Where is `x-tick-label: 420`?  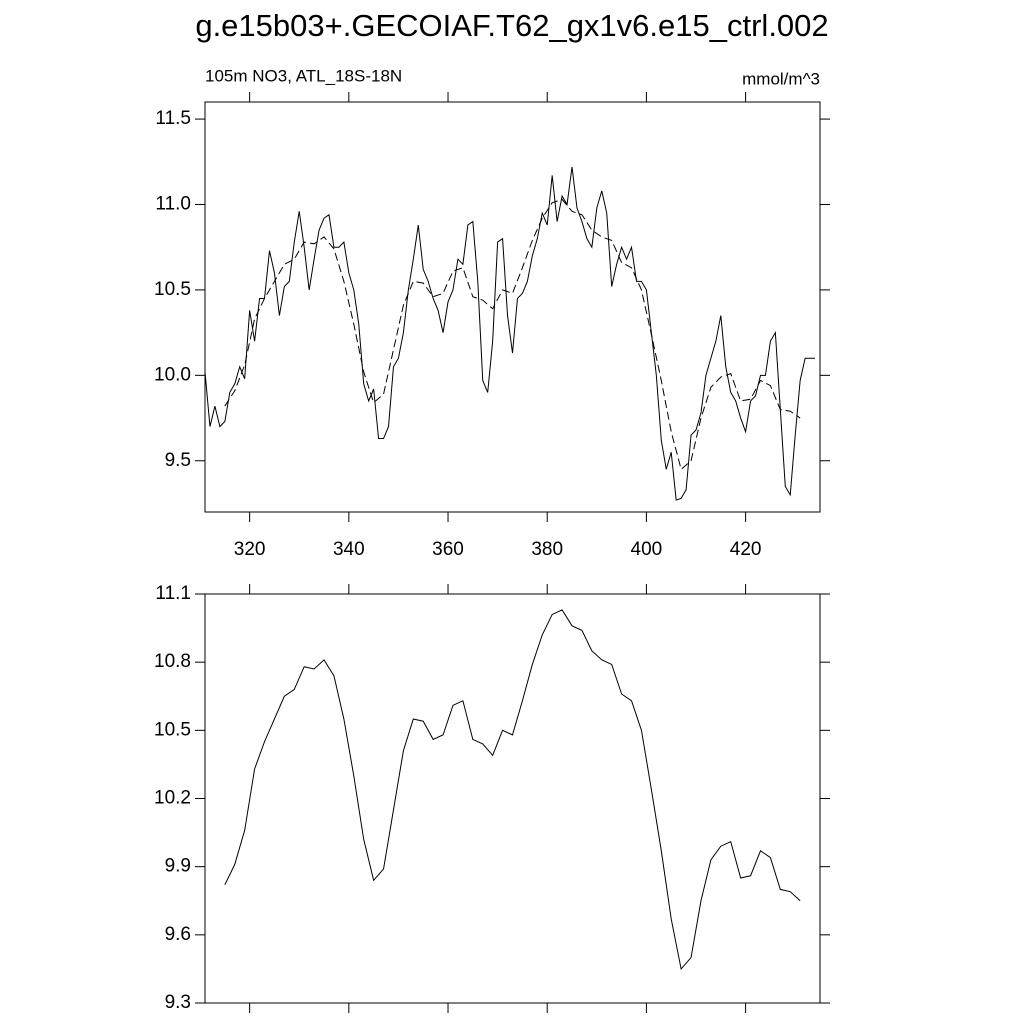
x-tick-label: 420 is located at coordinates (746, 549).